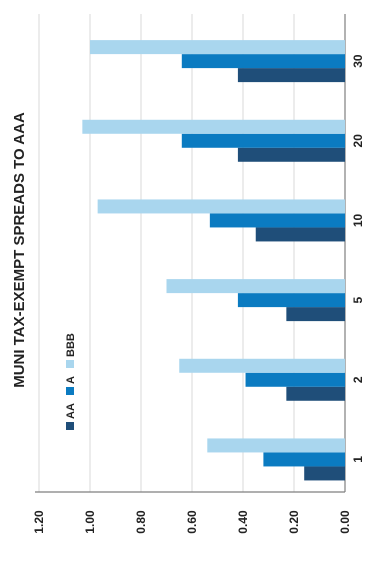 The height and width of the screenshot is (561, 377). What do you see at coordinates (70, 391) in the screenshot?
I see `legend-swatch-a` at bounding box center [70, 391].